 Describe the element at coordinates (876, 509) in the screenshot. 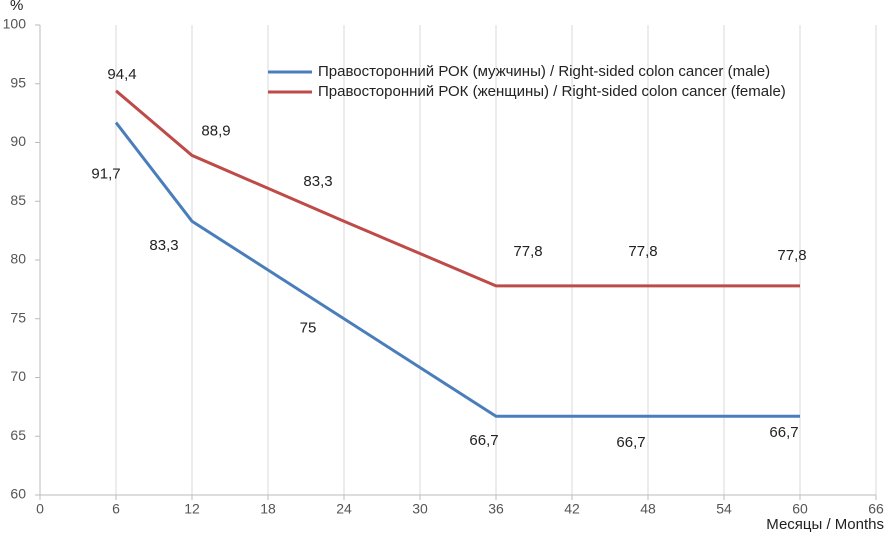

I see `x-tick-label: 66` at that location.